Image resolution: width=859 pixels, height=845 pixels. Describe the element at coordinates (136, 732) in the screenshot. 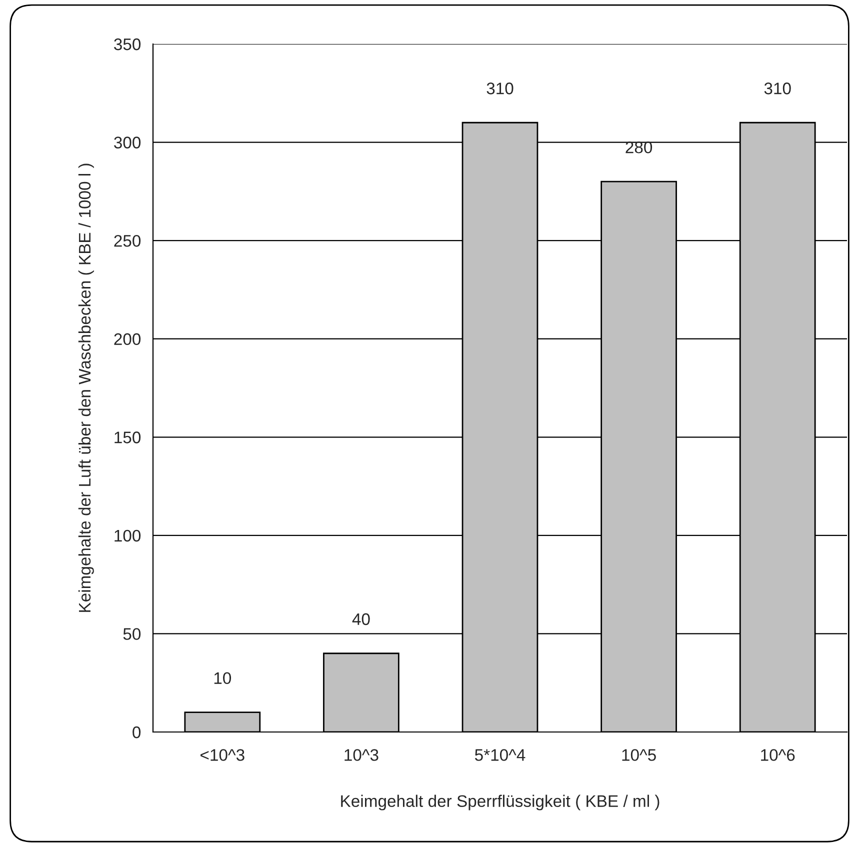

I see `y-tick-label: 0` at that location.